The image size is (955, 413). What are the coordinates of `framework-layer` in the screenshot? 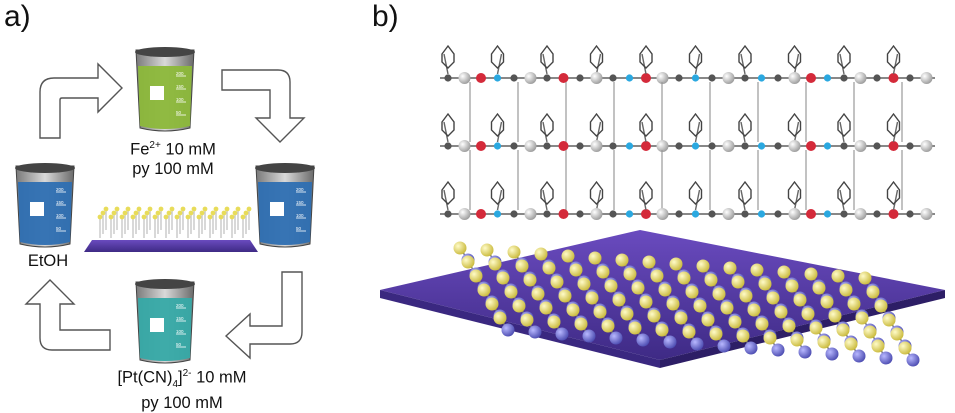 It's located at (687, 200).